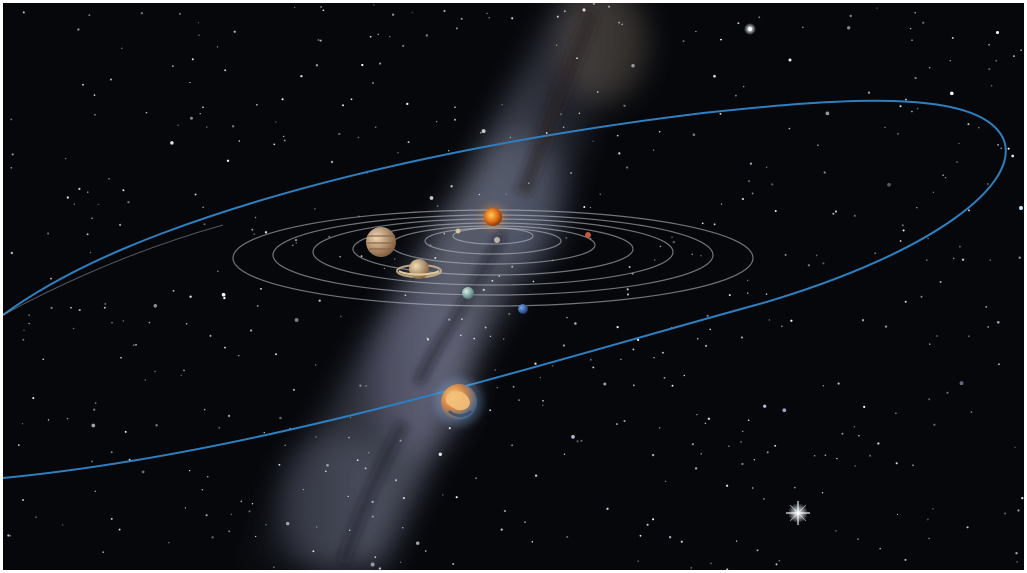 This screenshot has width=1027, height=573. I want to click on distant-orbit-faint-arc, so click(113, 270).